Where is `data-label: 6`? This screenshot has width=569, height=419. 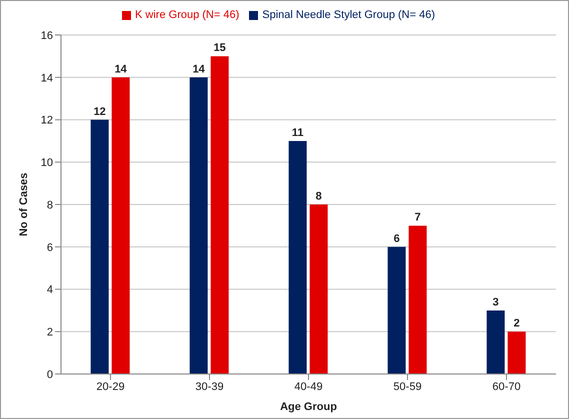 data-label: 6 is located at coordinates (397, 238).